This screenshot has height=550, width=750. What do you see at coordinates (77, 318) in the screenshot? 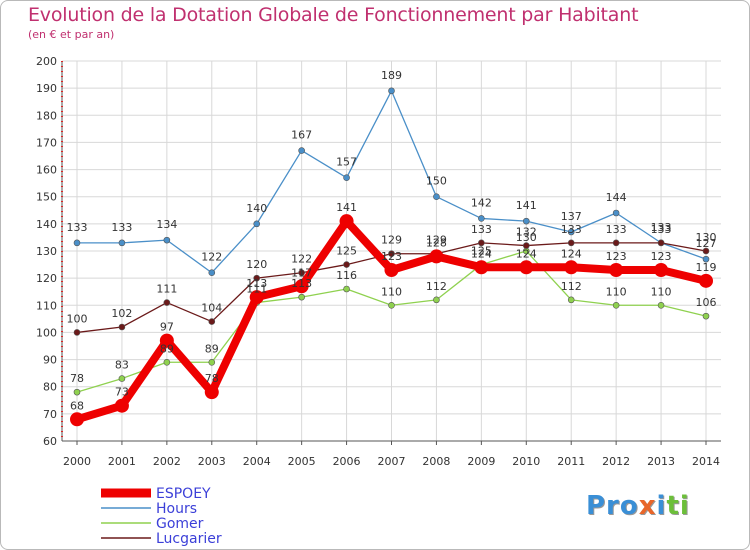
I see `data-label-lucgarier: 100` at bounding box center [77, 318].